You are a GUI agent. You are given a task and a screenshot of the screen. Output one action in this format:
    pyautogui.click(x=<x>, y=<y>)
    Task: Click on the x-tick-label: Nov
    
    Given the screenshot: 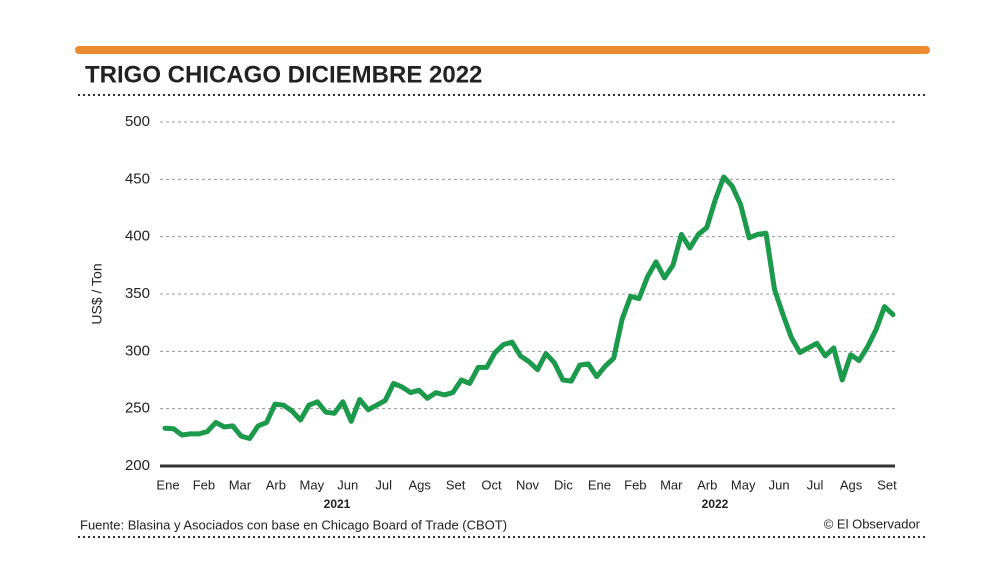 What is the action you would take?
    pyautogui.click(x=528, y=484)
    